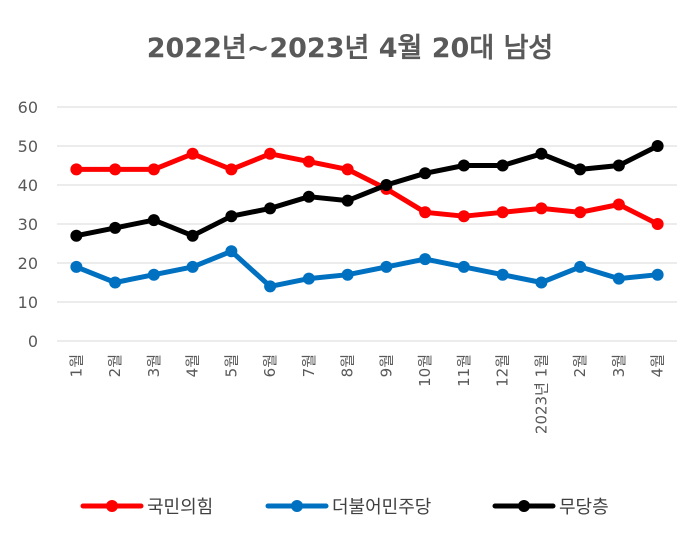 This screenshot has width=700, height=538. What do you see at coordinates (146, 507) in the screenshot?
I see `legend-item: 국민의힘` at bounding box center [146, 507].